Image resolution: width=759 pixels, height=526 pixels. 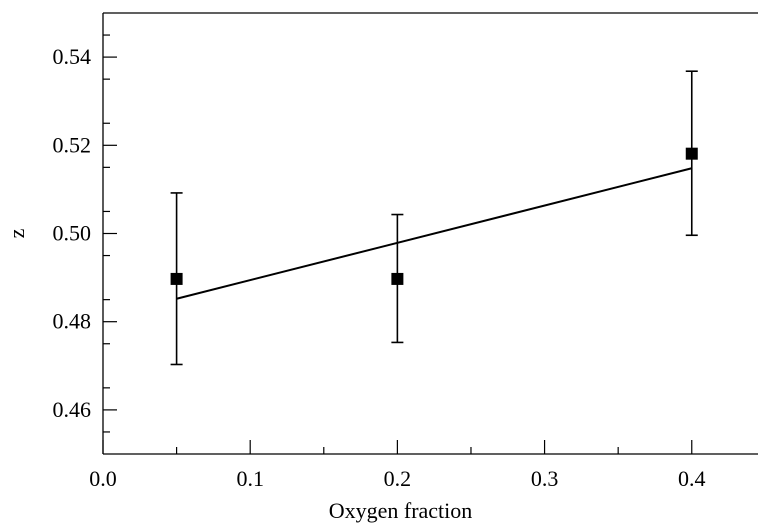 I want to click on x-tick-label: 0.1, so click(x=250, y=478).